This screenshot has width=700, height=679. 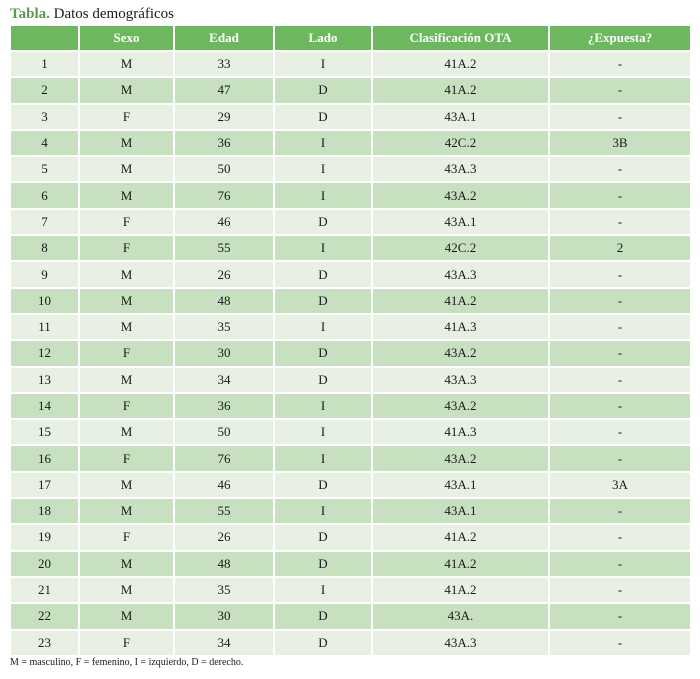 I want to click on table-caption: Tabla. Datos demográficos, so click(x=92, y=14).